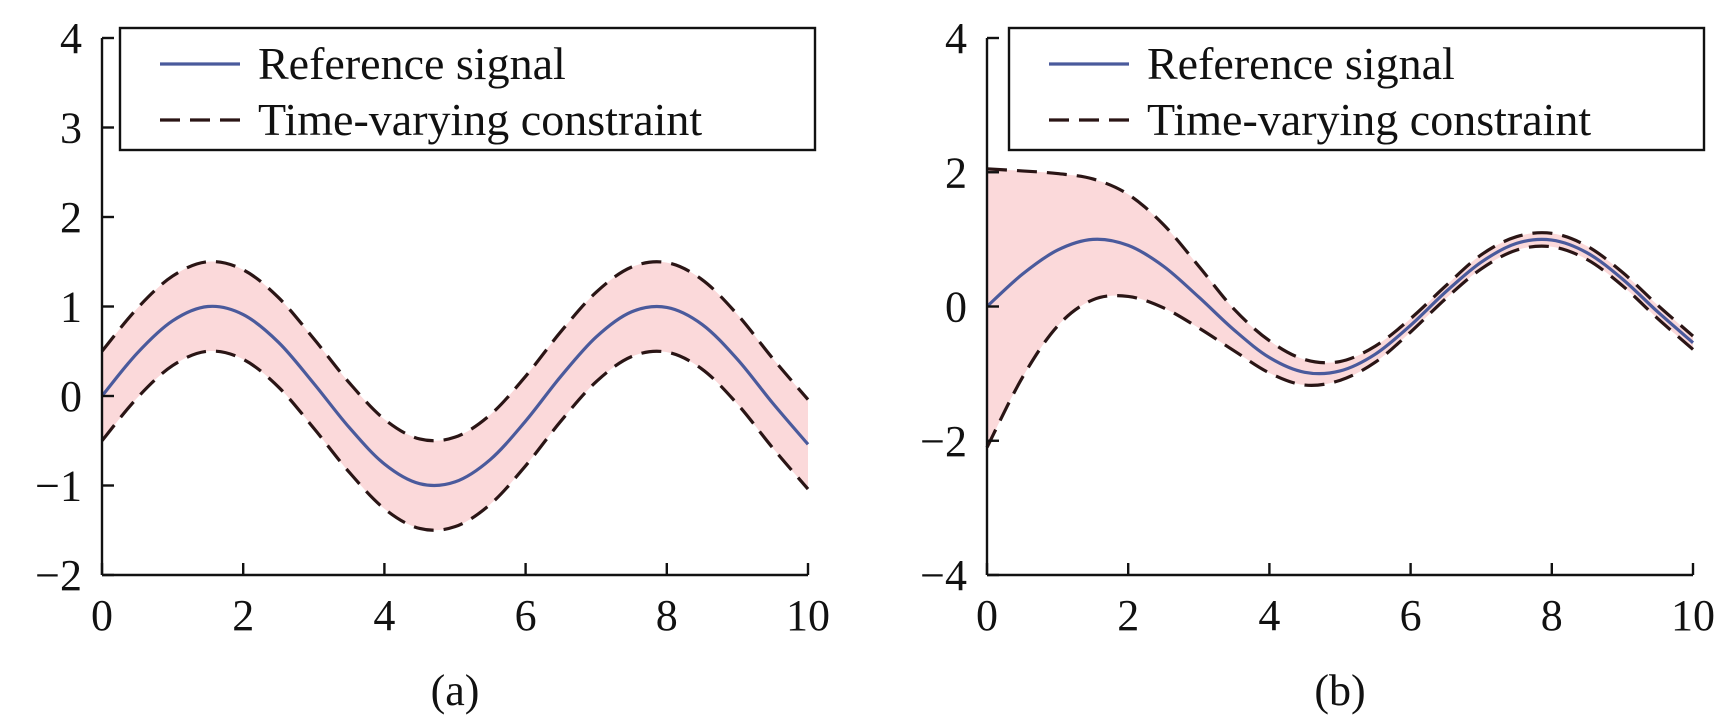  Describe the element at coordinates (455, 690) in the screenshot. I see `panel-caption: (a)` at that location.